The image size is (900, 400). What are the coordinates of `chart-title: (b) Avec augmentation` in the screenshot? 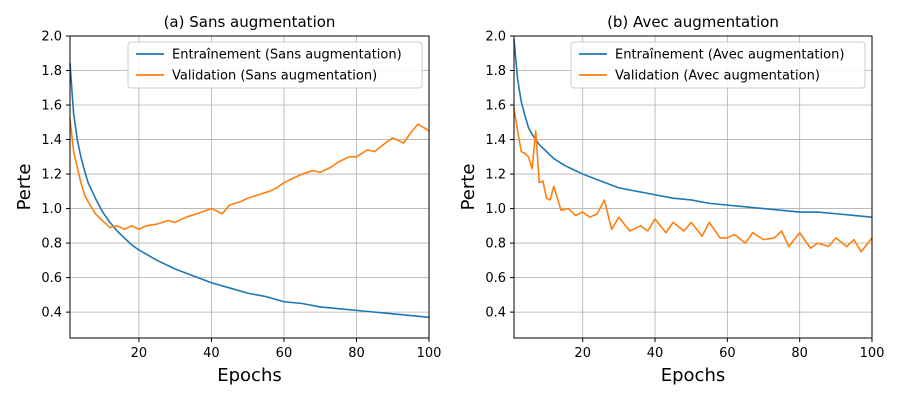 It's located at (693, 22).